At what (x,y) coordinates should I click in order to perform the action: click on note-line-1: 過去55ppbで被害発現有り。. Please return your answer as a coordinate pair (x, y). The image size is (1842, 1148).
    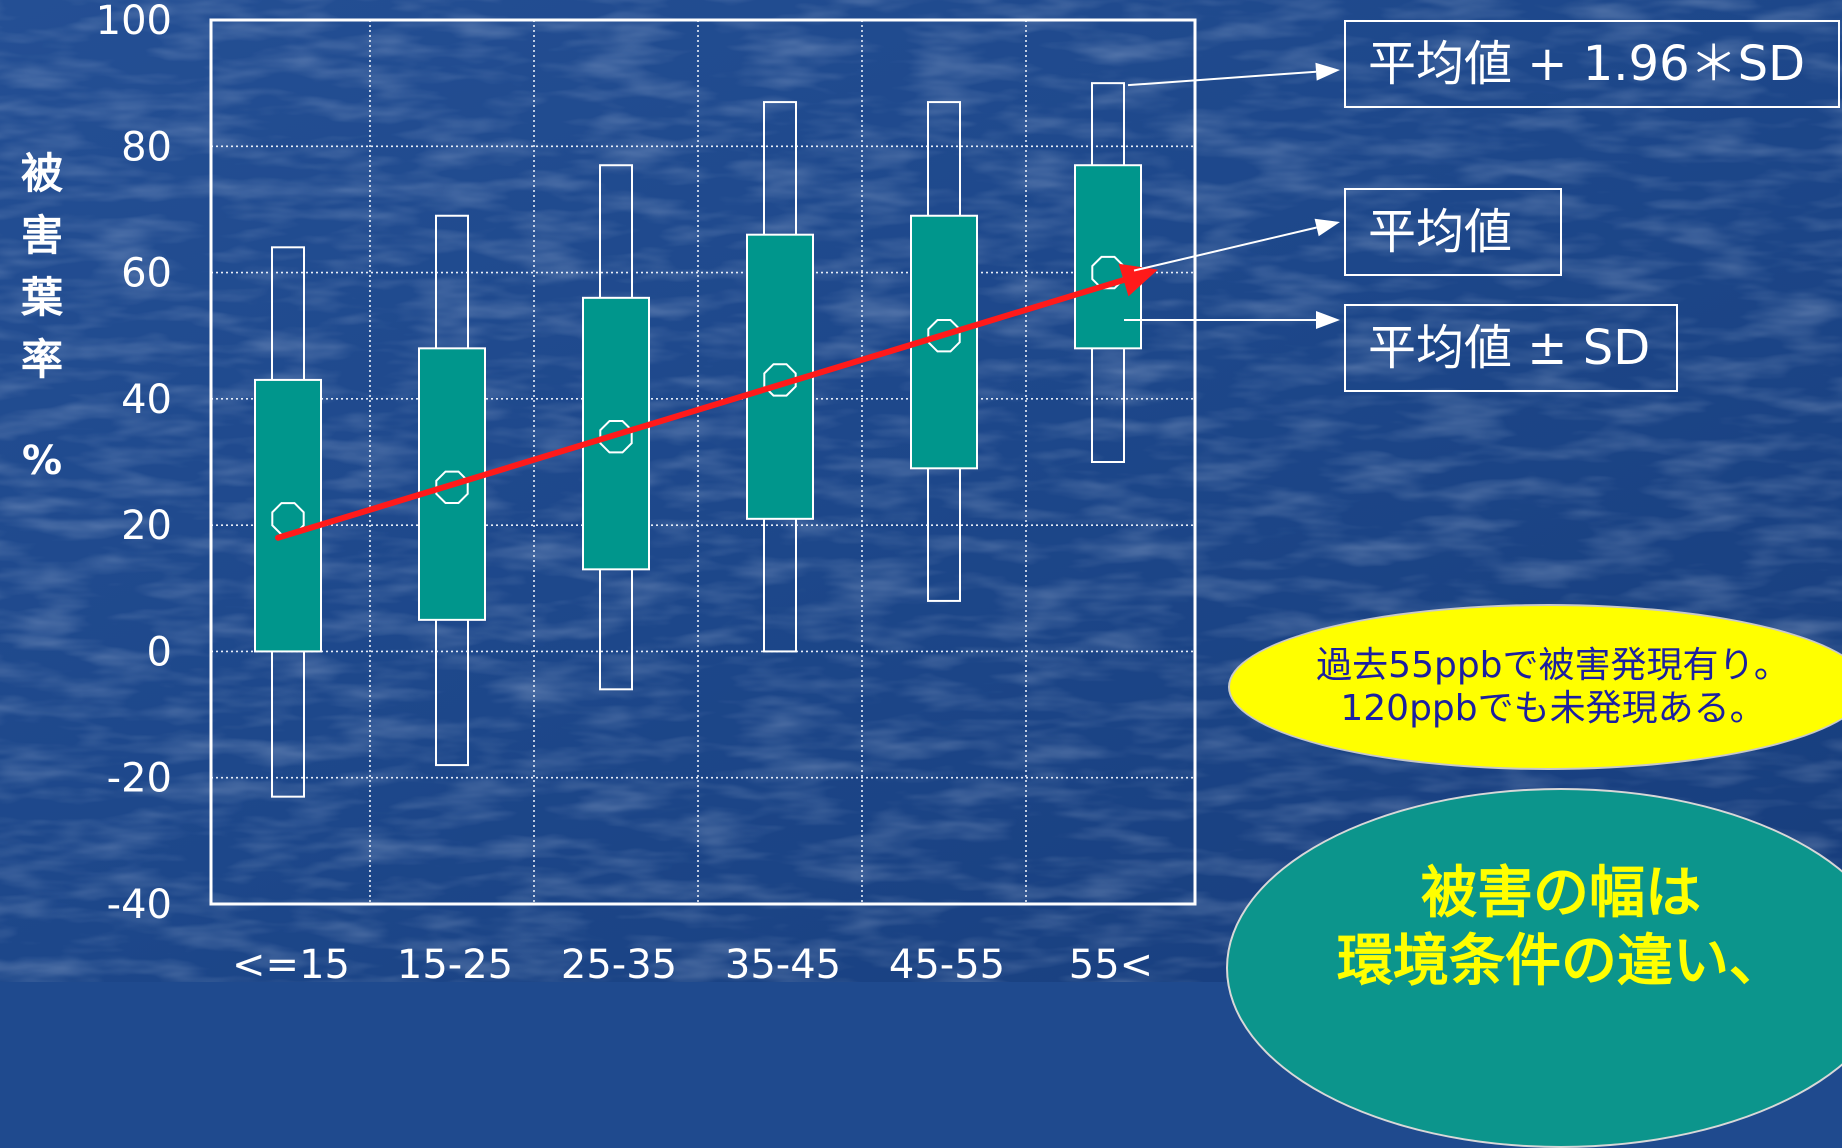
    Looking at the image, I should click on (1553, 665).